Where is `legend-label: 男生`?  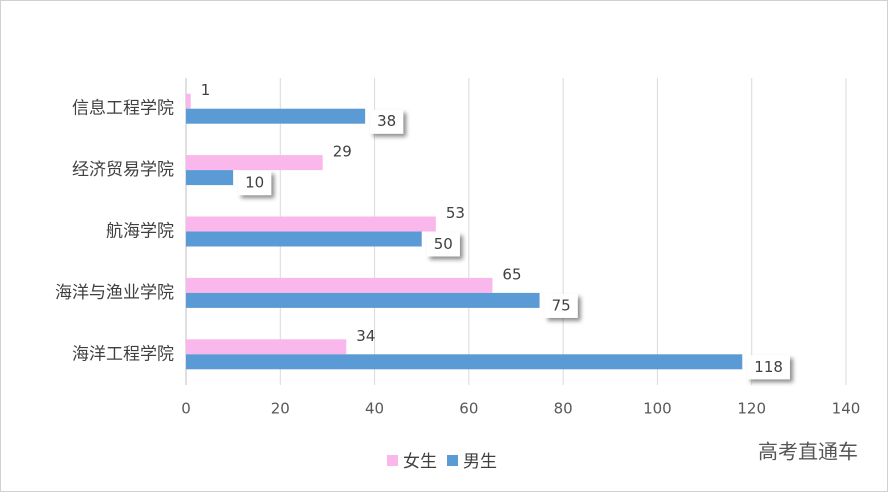
legend-label: 男生 is located at coordinates (480, 462).